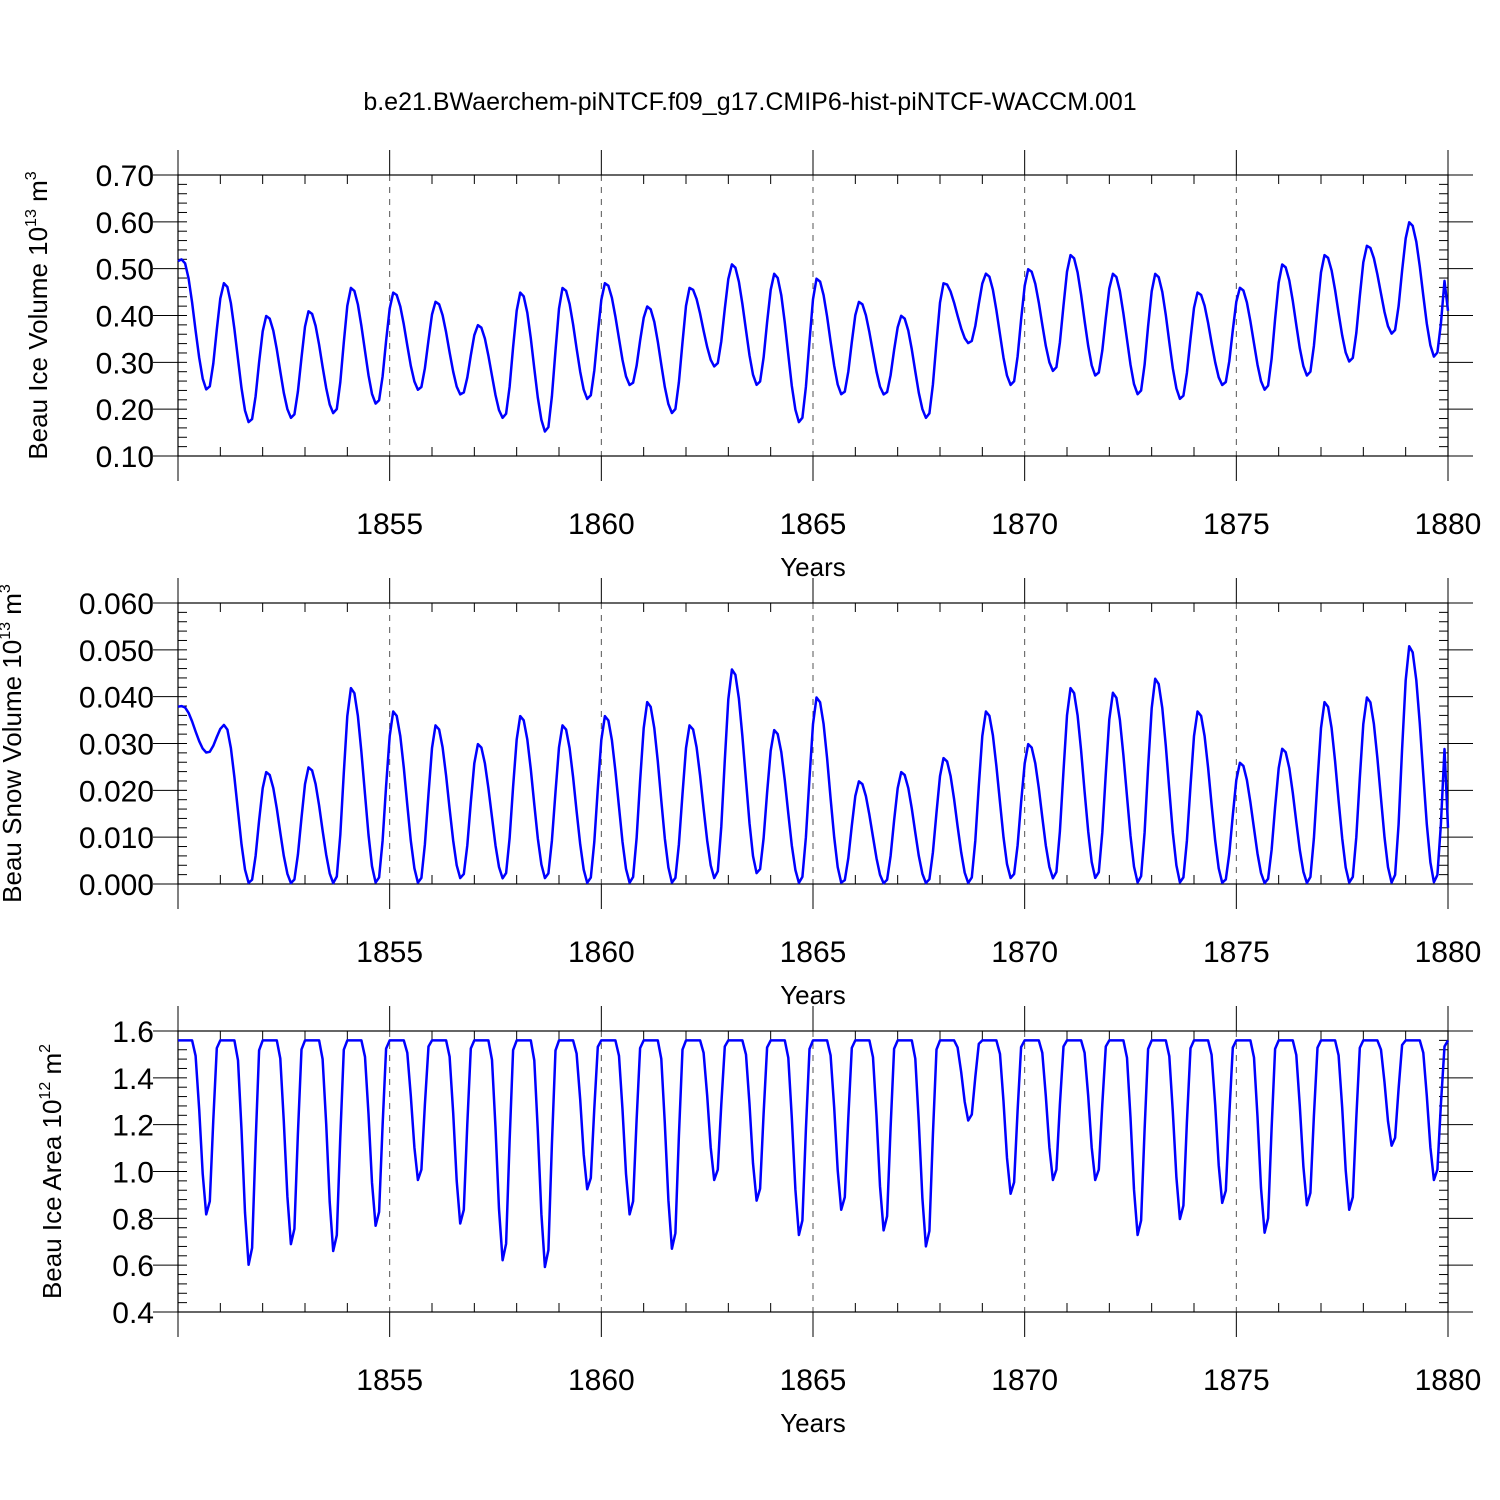 The image size is (1500, 1500). I want to click on y-tick-label: 0.10, so click(125, 457).